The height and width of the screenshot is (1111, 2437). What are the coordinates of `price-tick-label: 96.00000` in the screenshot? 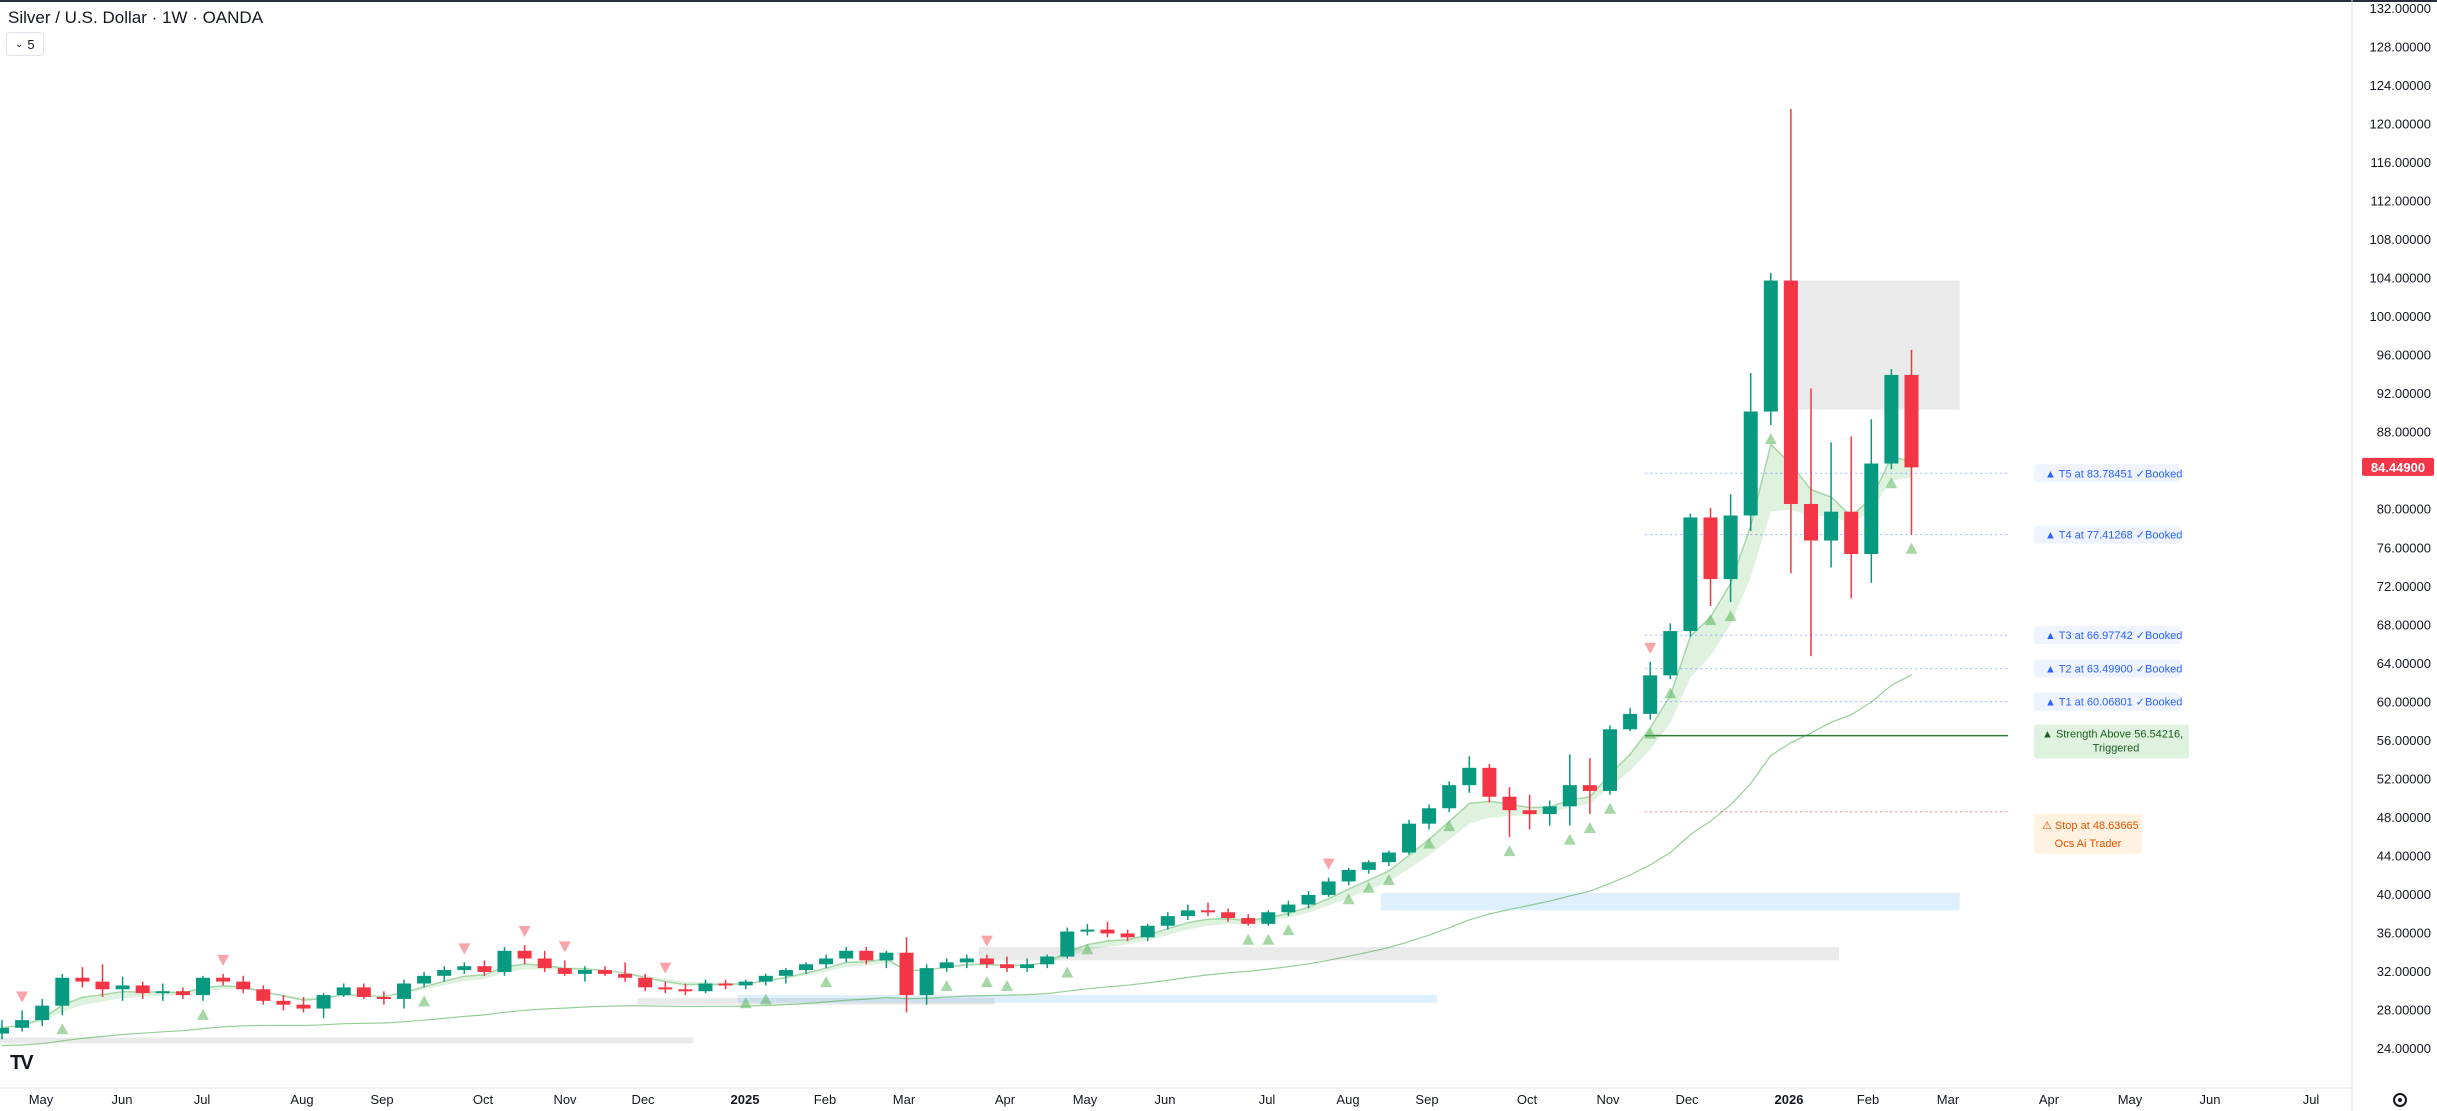 It's located at (2404, 355).